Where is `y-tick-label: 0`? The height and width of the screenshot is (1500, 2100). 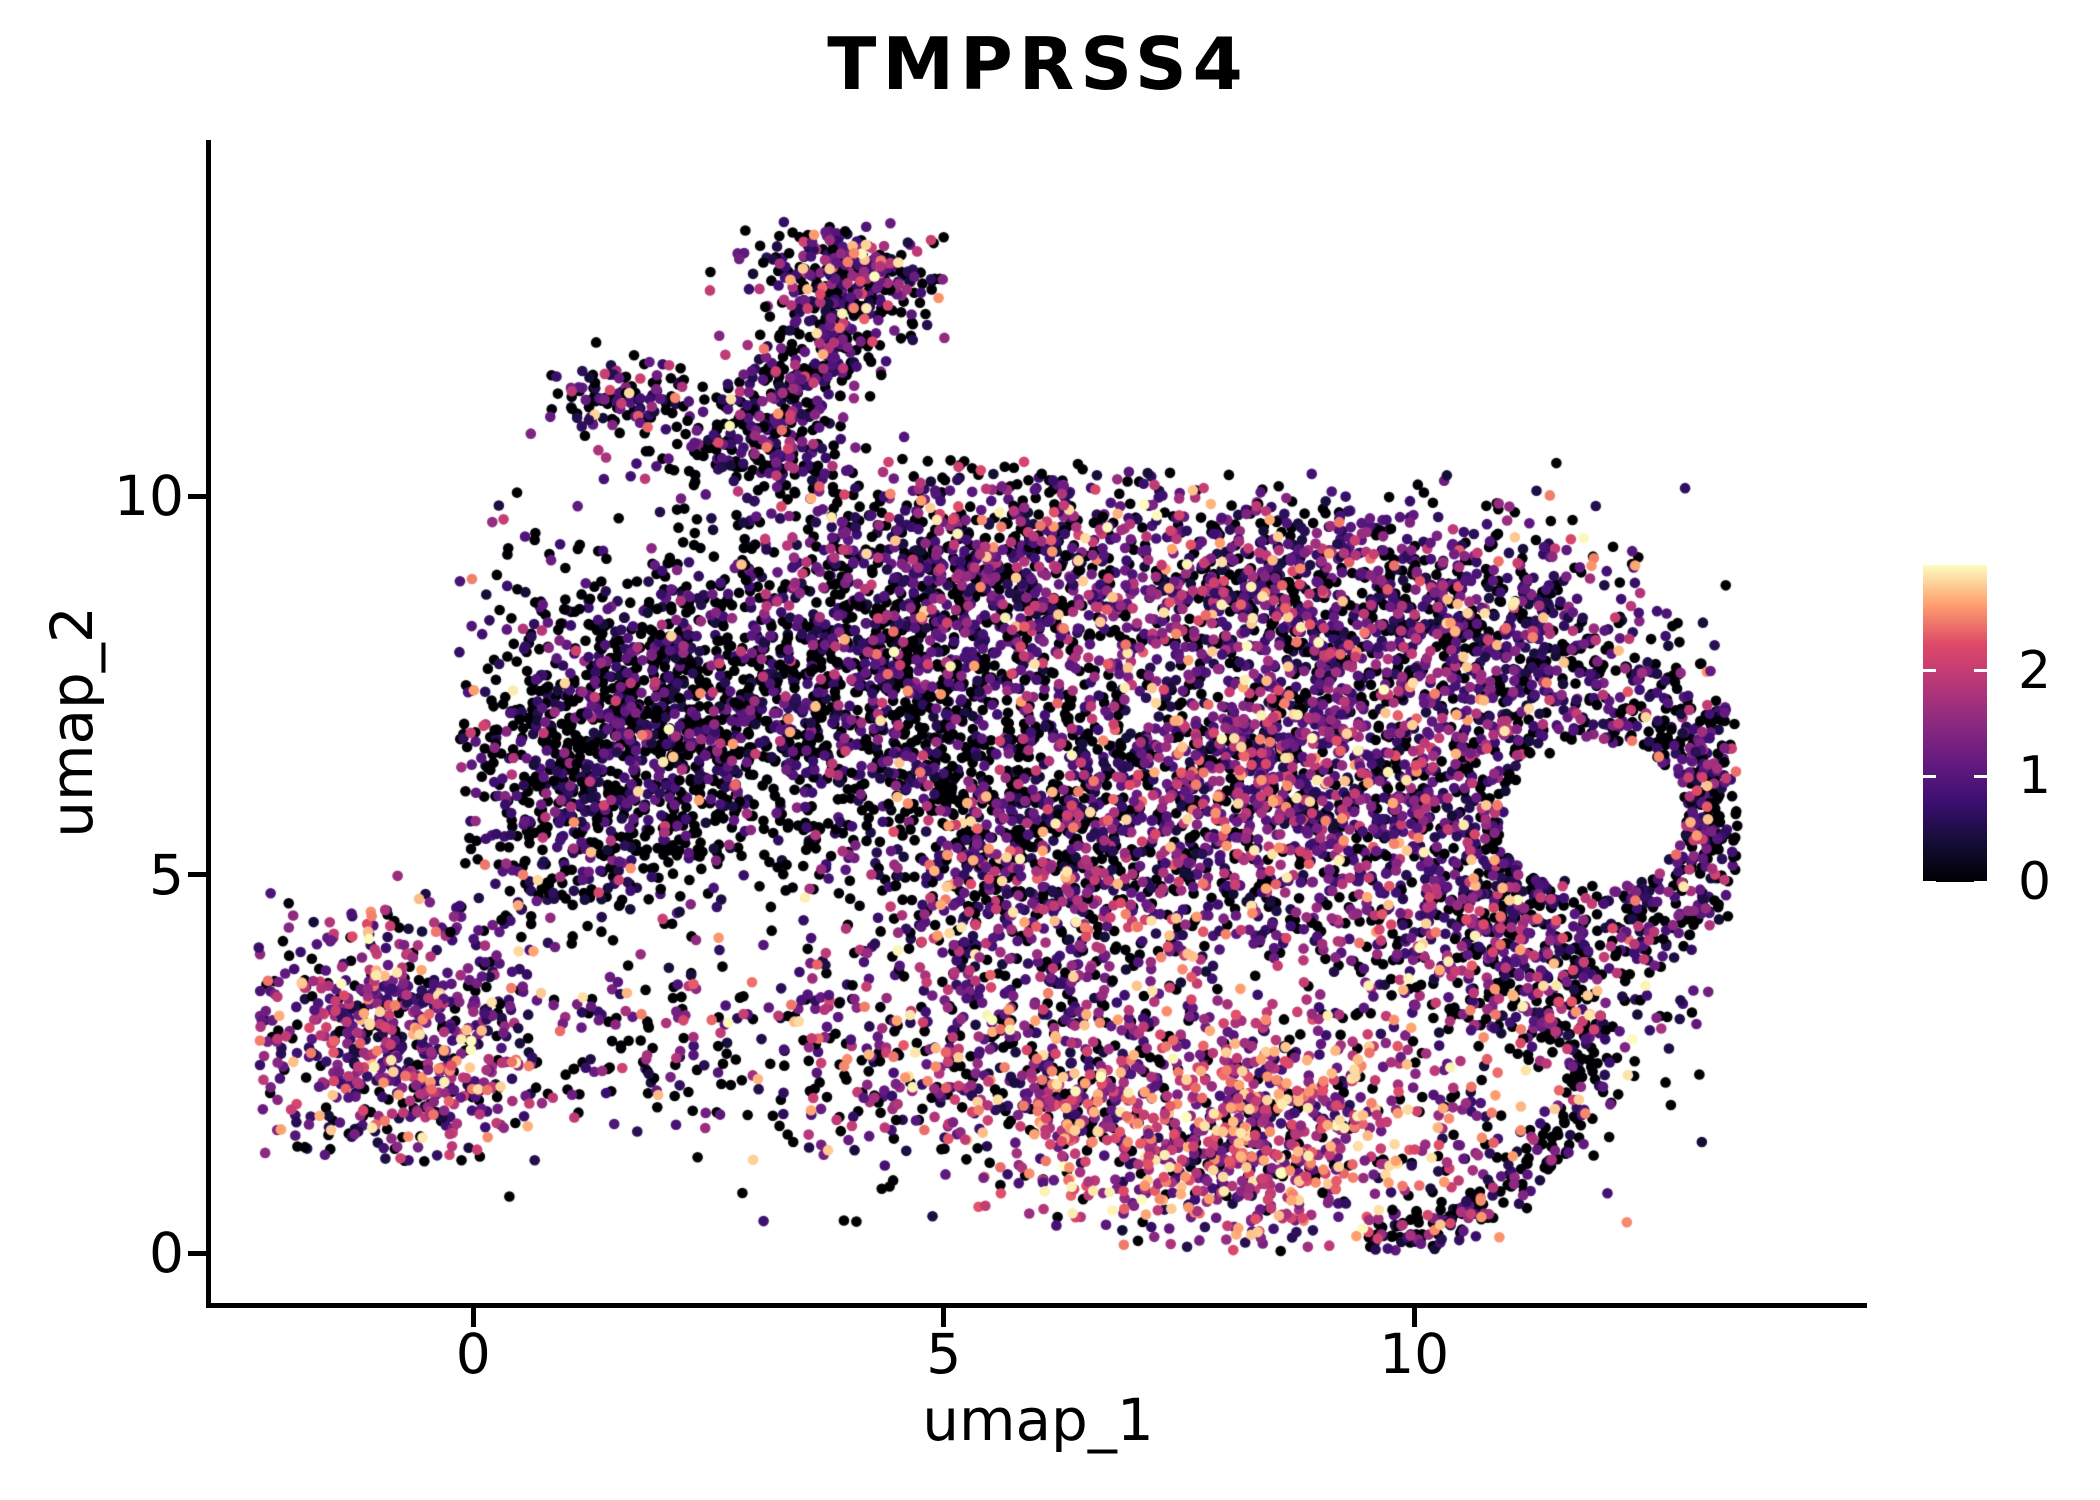 y-tick-label: 0 is located at coordinates (166, 1253).